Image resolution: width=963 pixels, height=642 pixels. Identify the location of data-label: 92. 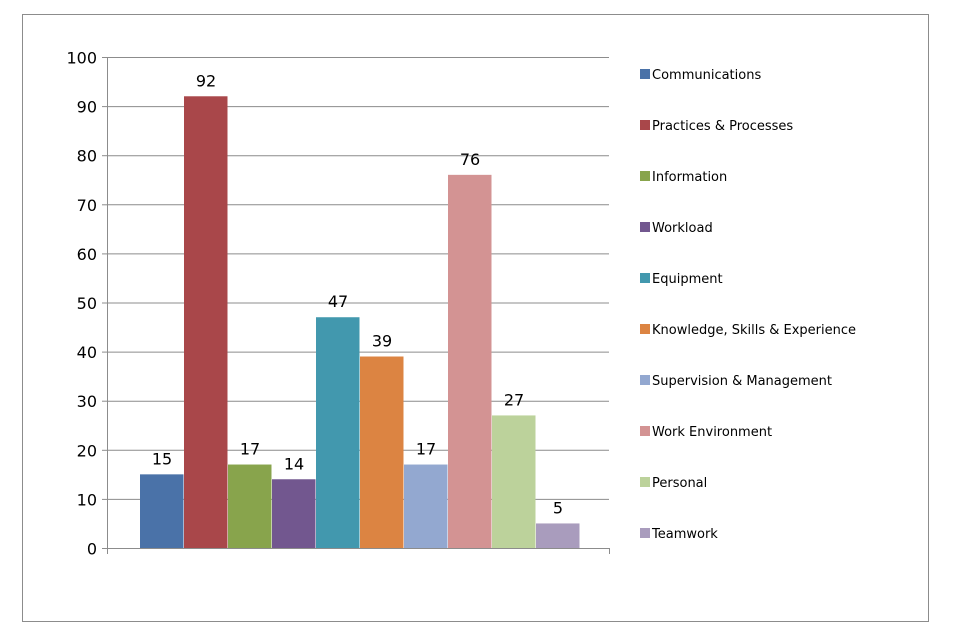
(206, 80).